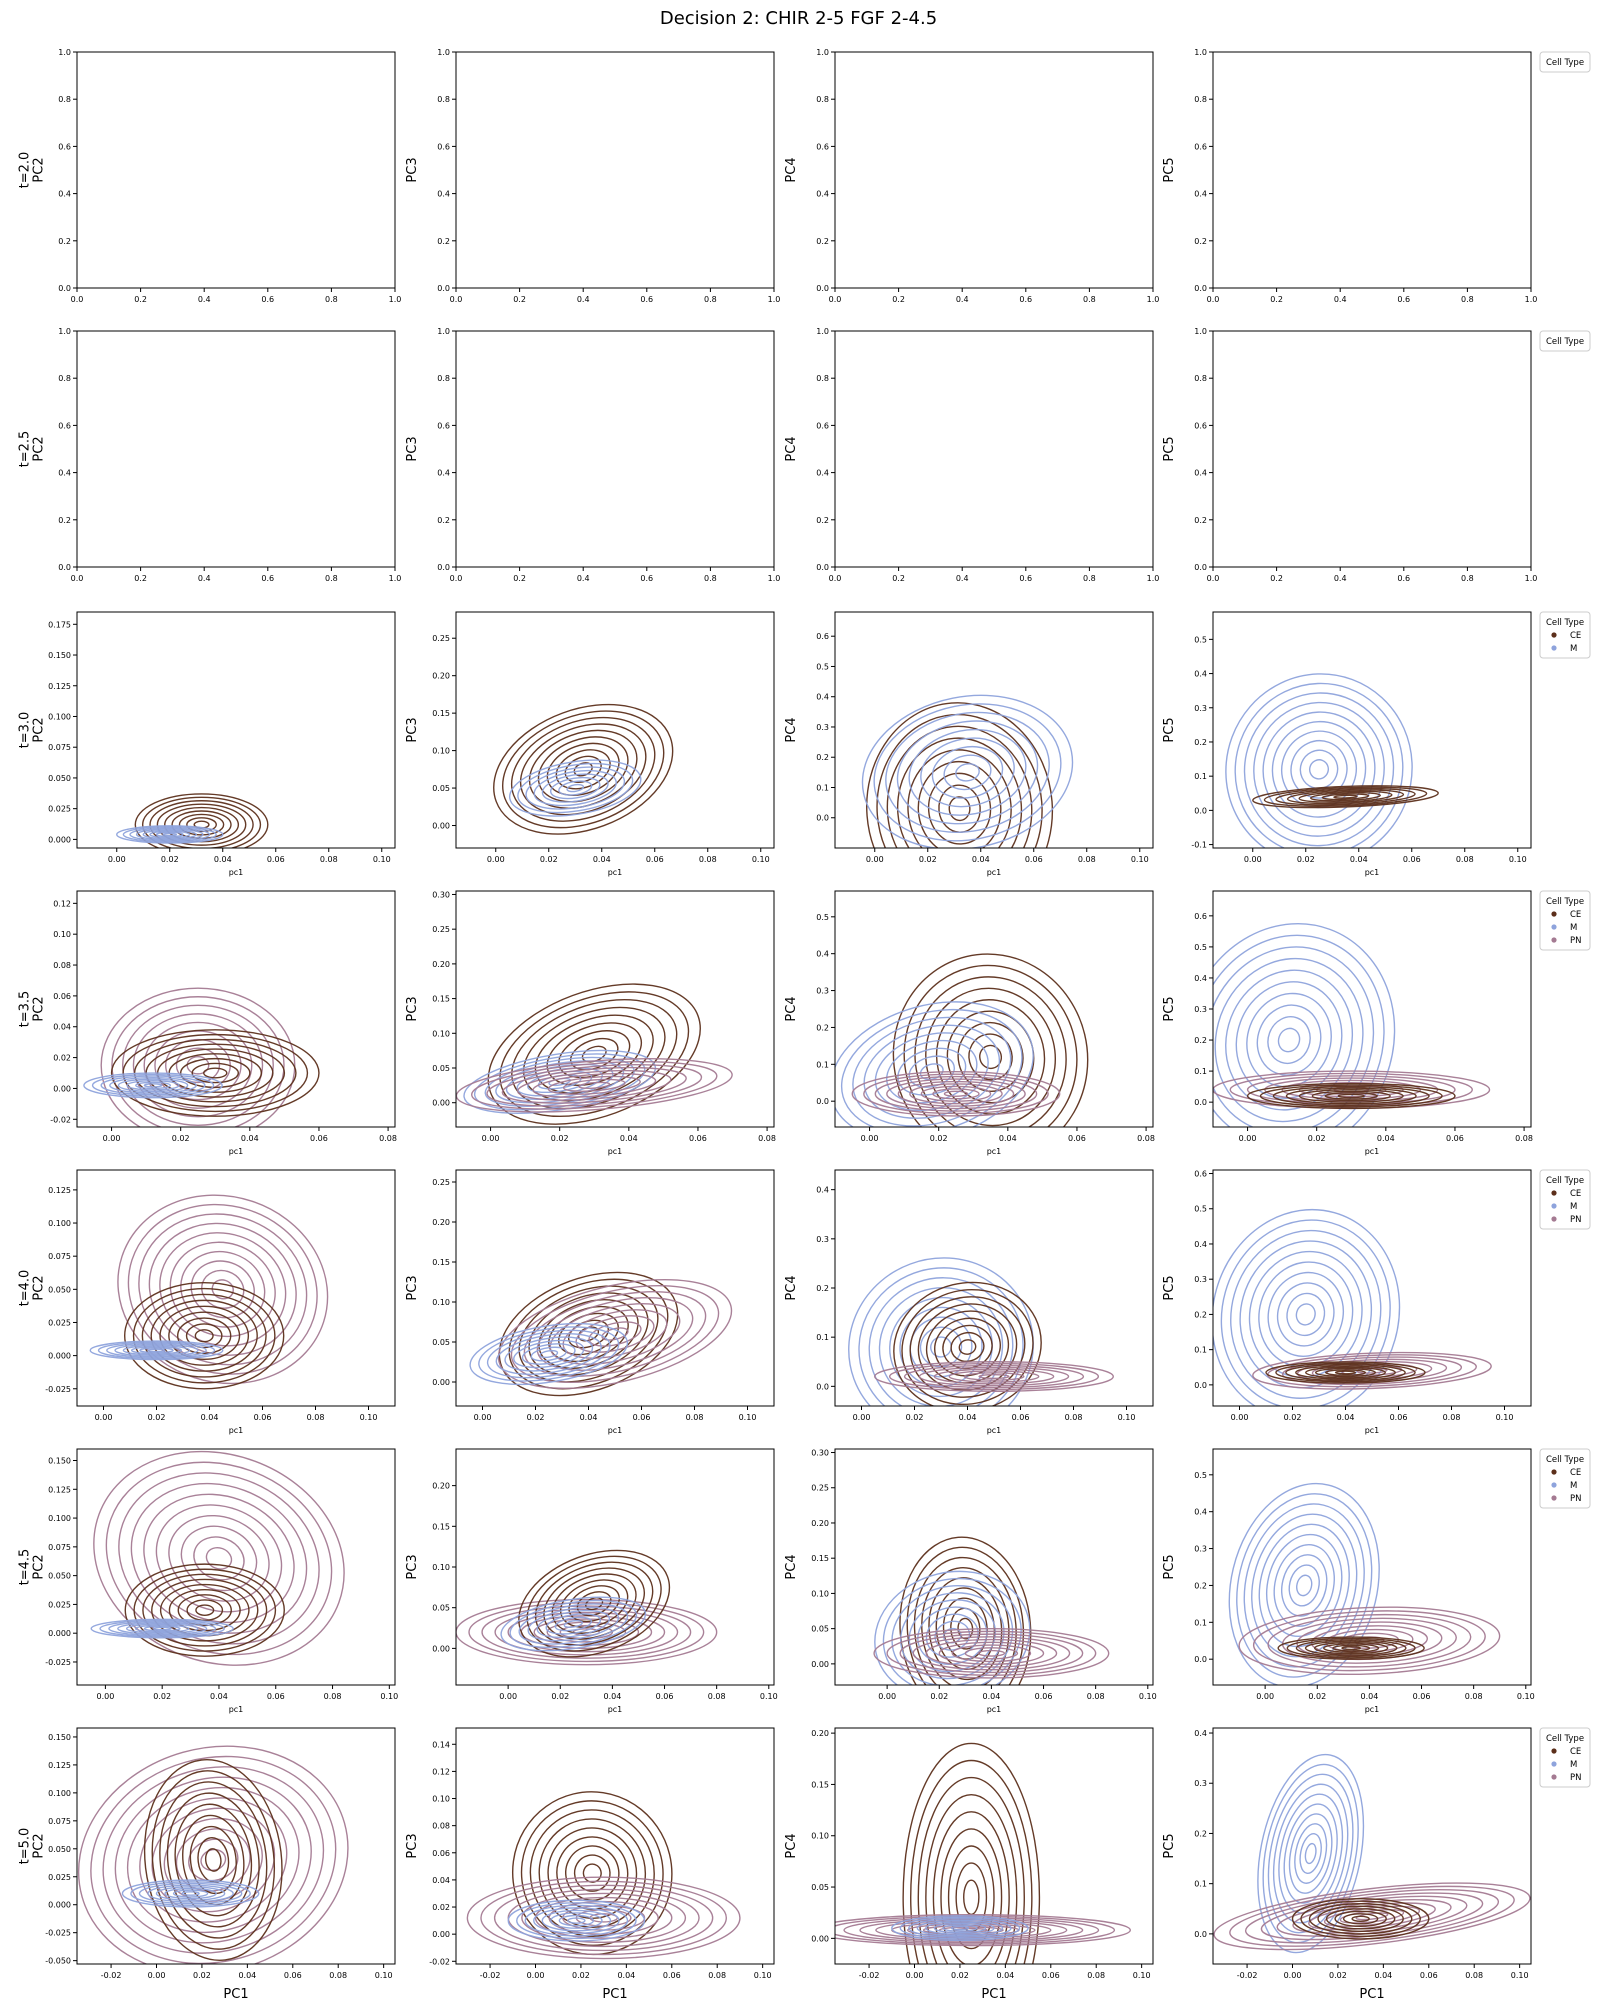 This screenshot has height=2009, width=1597. I want to click on y-axis-label: t=5.0PC2, so click(31, 1846).